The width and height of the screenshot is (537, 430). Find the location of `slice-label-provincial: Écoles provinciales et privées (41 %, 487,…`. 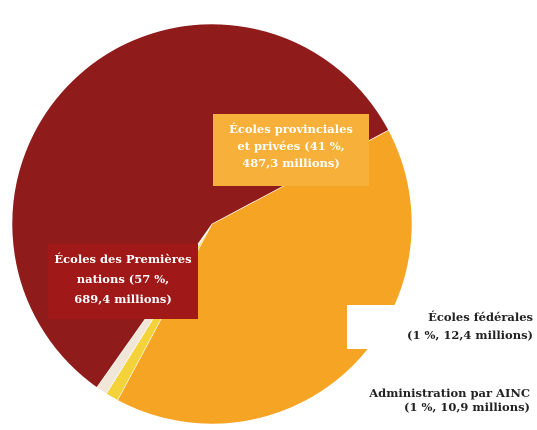

slice-label-provincial: Écoles provinciales et privées (41 %, 487,… is located at coordinates (291, 150).